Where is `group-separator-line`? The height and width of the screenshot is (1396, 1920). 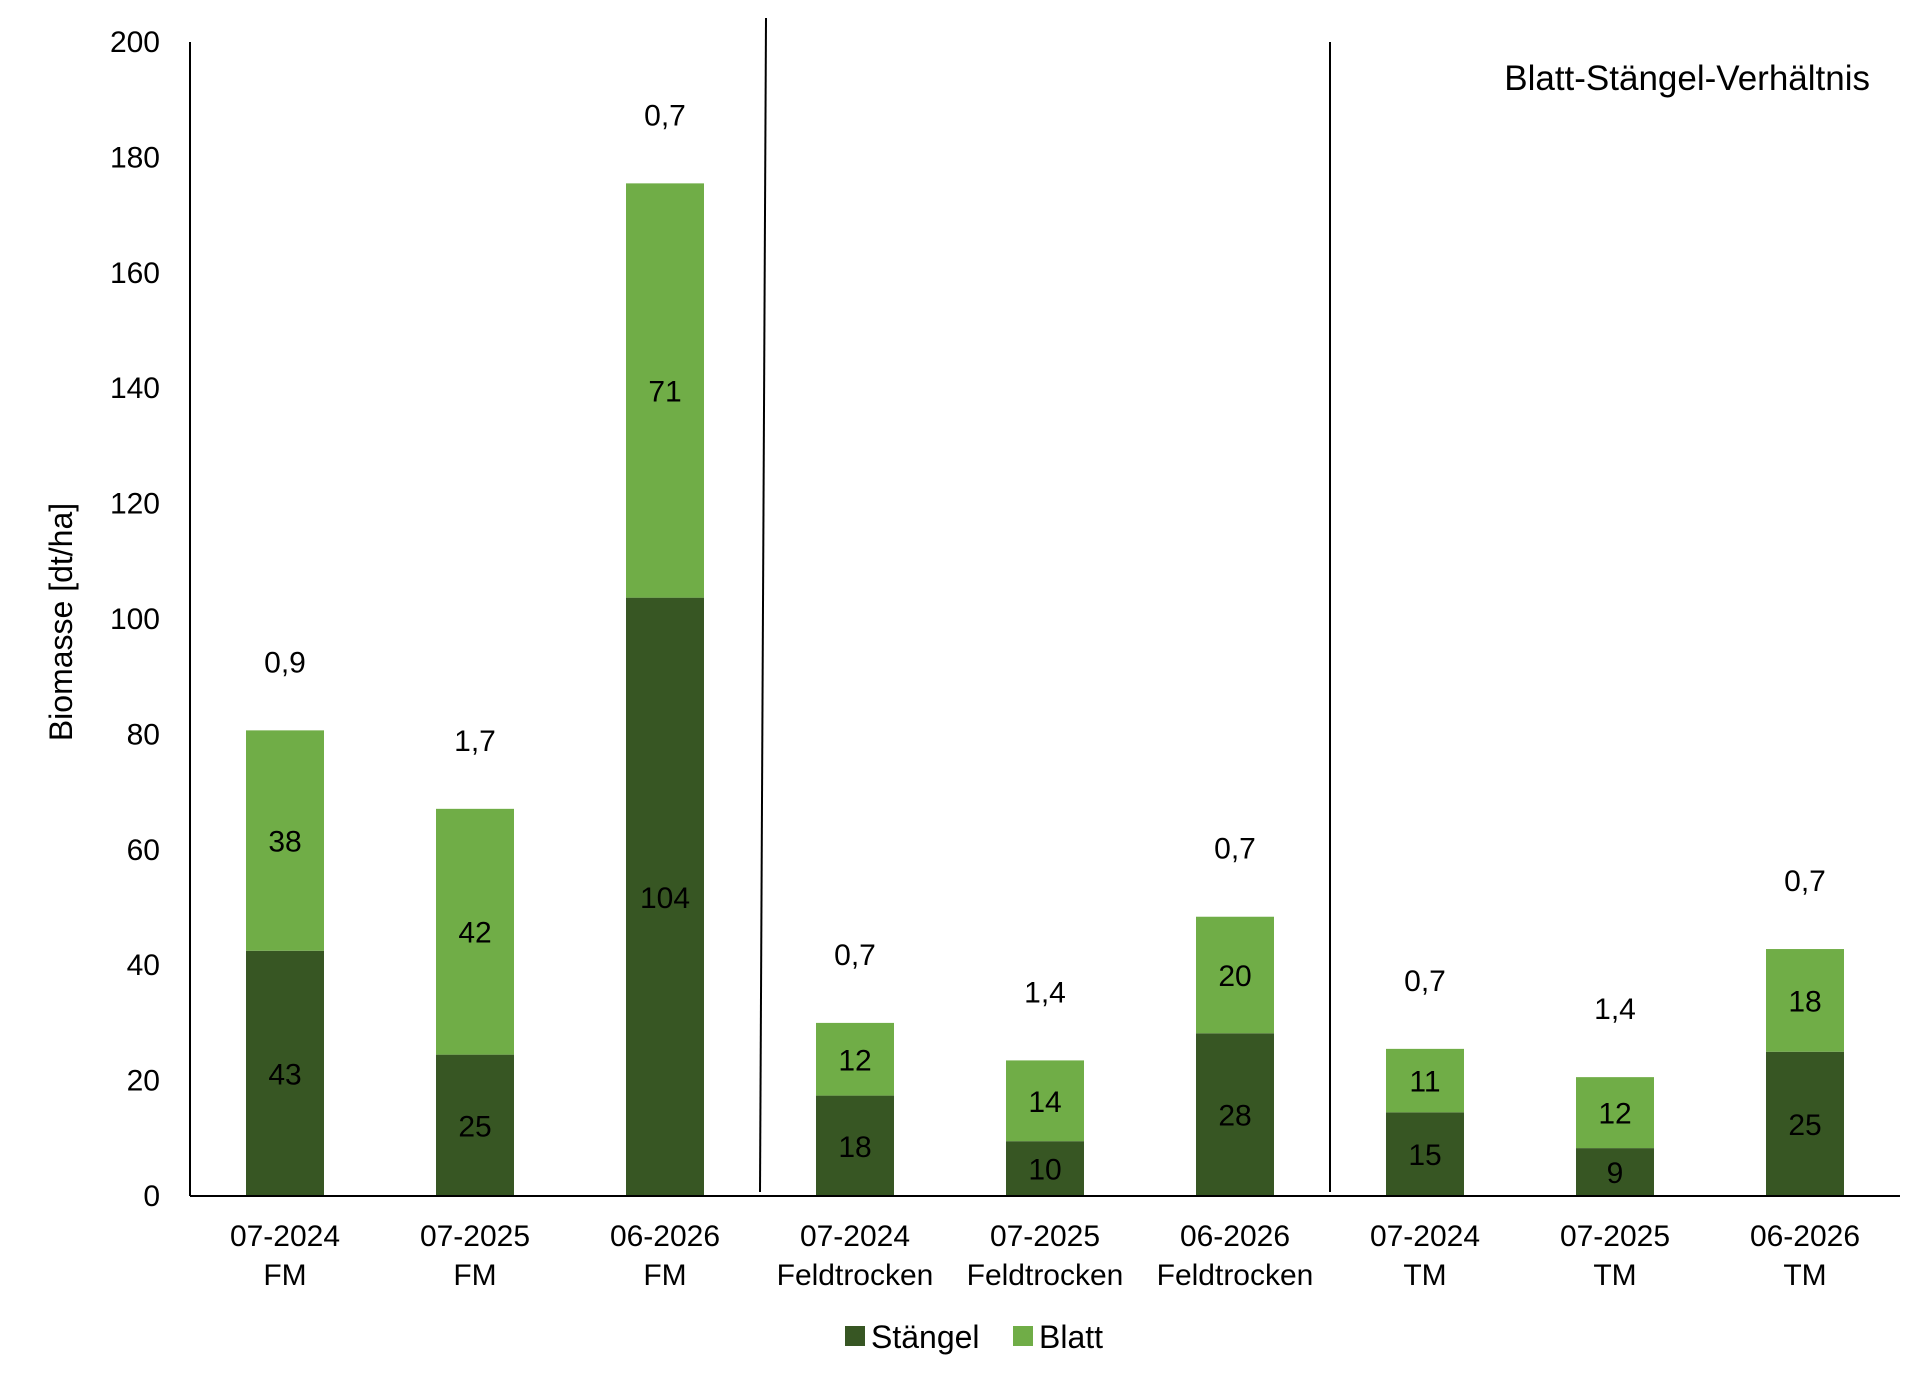
group-separator-line is located at coordinates (763, 605).